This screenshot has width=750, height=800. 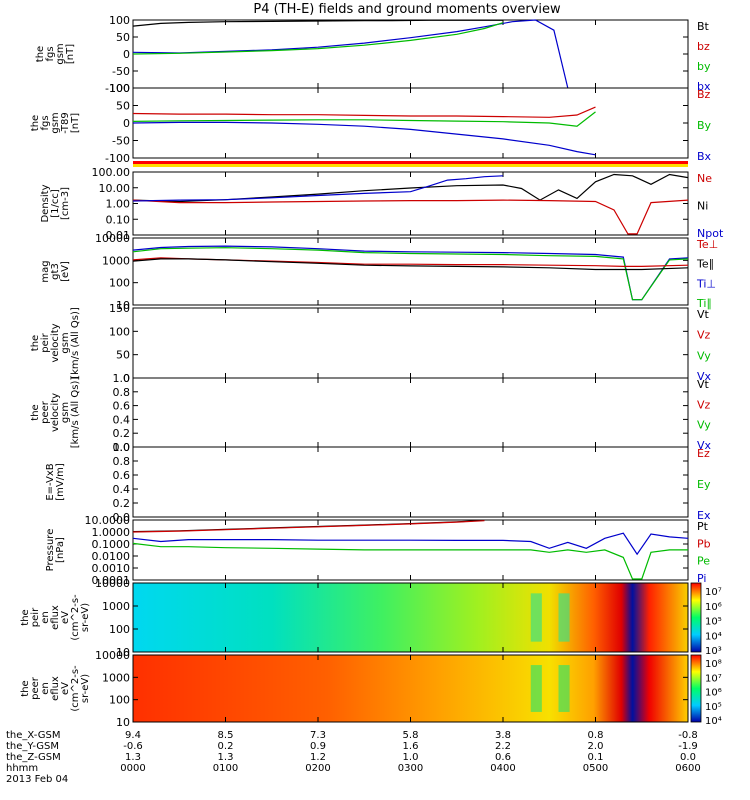 What do you see at coordinates (411, 746) in the screenshot?
I see `x-axis-value: 1.6` at bounding box center [411, 746].